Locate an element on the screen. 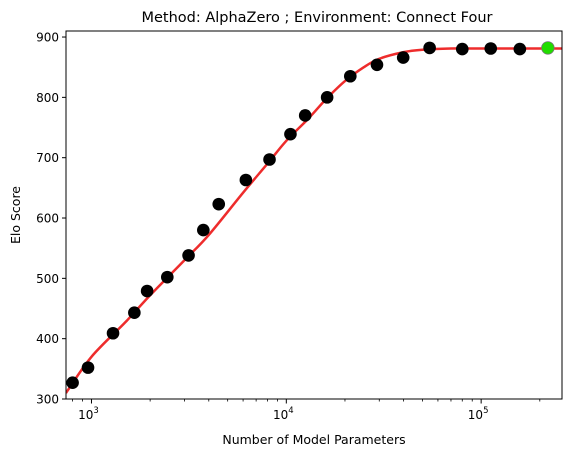 This screenshot has width=571, height=457. x-tick-exponent: 3 is located at coordinates (95, 411).